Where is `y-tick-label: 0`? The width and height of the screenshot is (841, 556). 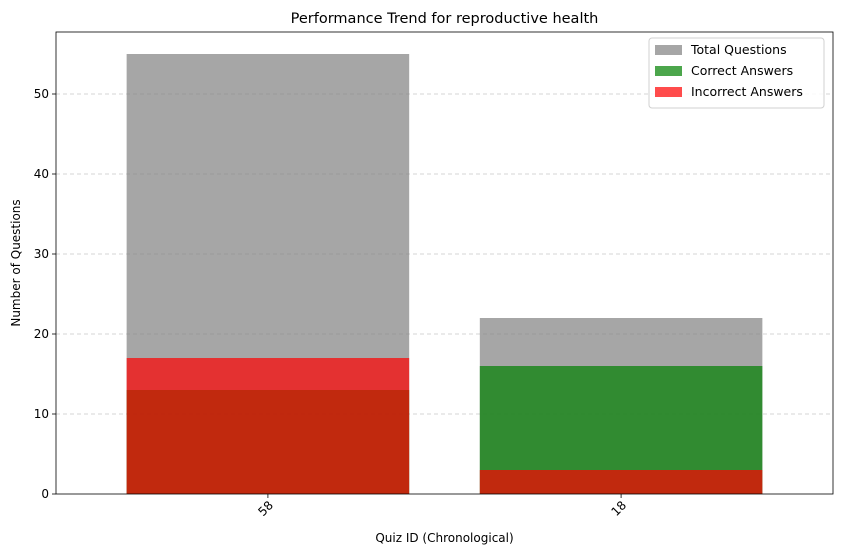
y-tick-label: 0 is located at coordinates (45, 494).